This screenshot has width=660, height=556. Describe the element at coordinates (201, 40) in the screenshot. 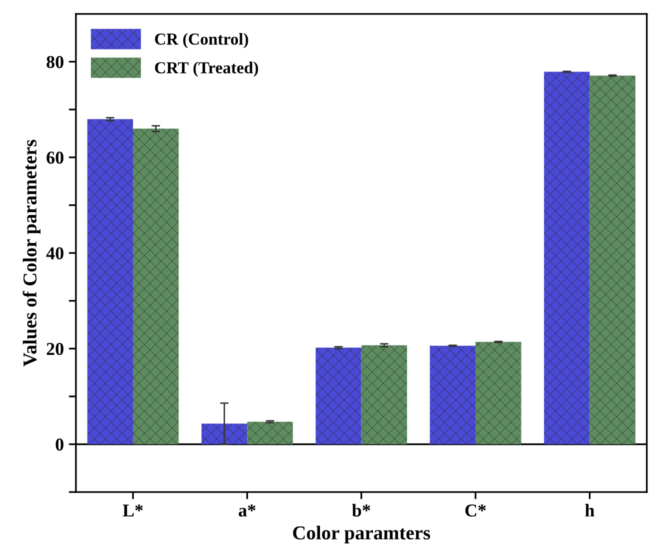

I see `legend-label: CR (Control)` at that location.